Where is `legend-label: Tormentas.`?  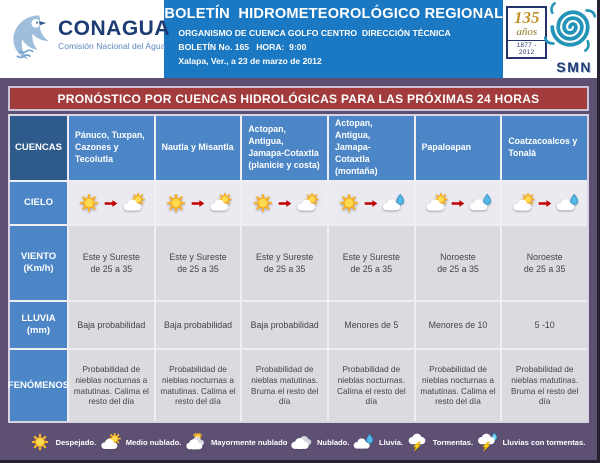 legend-label: Tormentas. is located at coordinates (453, 442).